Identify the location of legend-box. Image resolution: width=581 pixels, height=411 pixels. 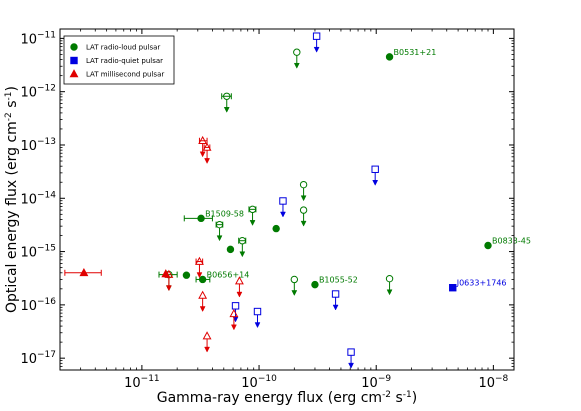
(119, 60).